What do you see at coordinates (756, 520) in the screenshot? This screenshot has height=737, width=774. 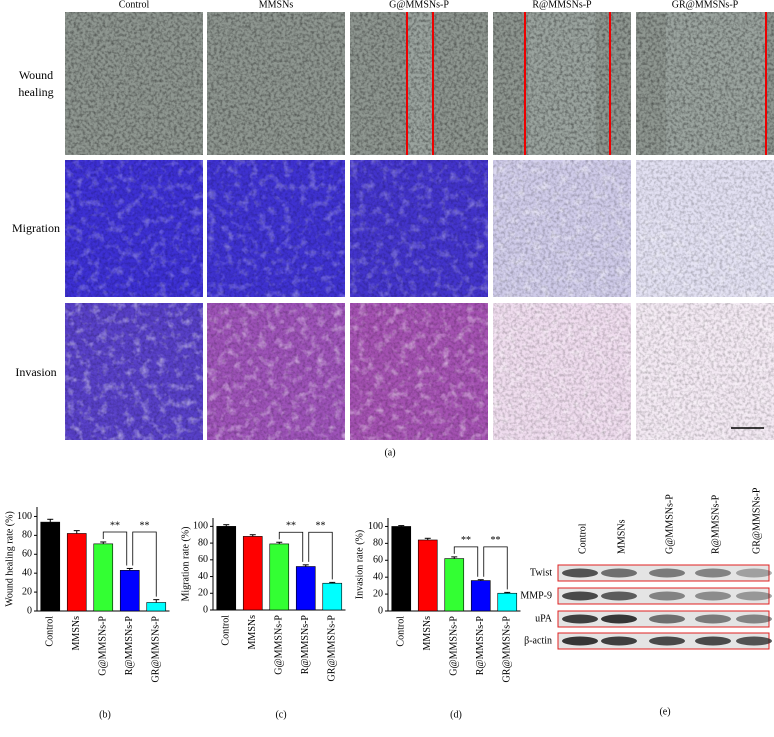 I see `lane-label: GR@MMSNs-P` at bounding box center [756, 520].